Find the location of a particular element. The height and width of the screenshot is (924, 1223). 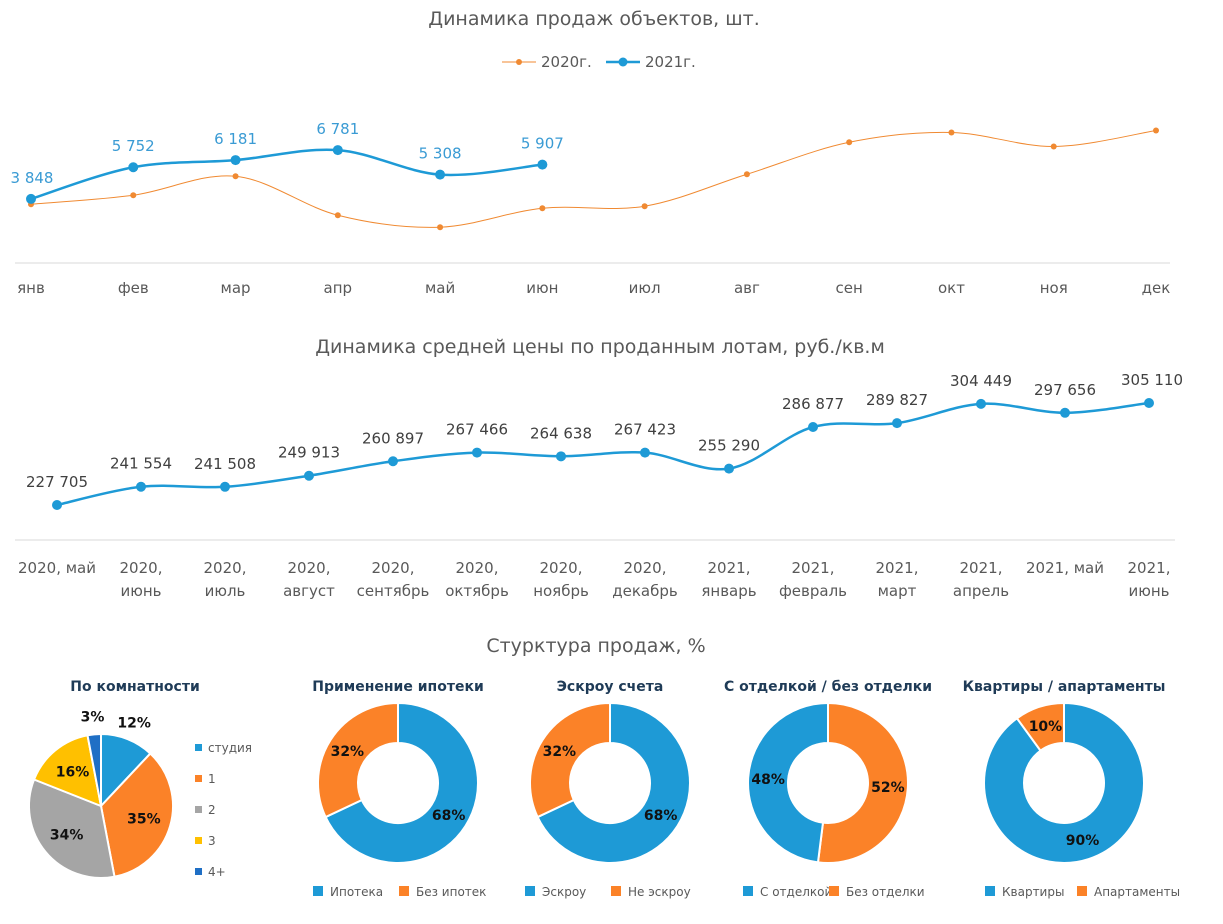

legend-label: 3 is located at coordinates (212, 841).